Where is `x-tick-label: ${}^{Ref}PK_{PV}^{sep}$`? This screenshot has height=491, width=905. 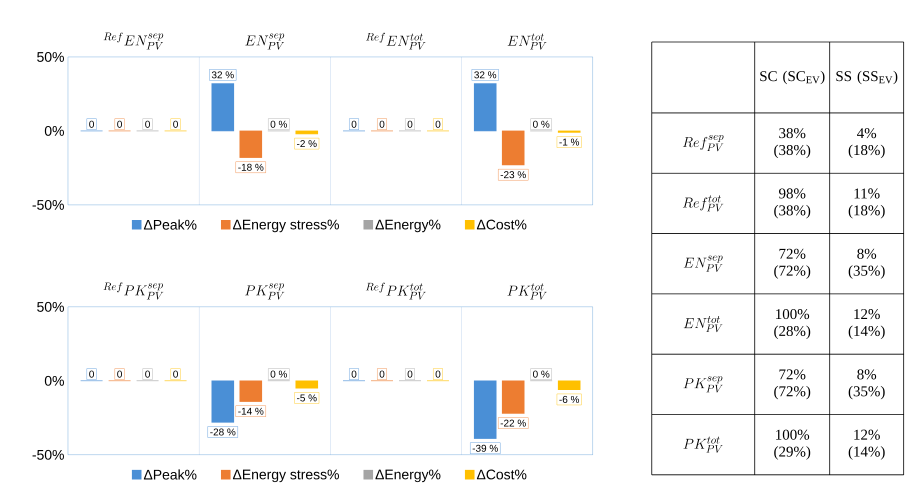 x-tick-label: ${}^{Ref}PK_{PV}^{sep}$ is located at coordinates (133, 291).